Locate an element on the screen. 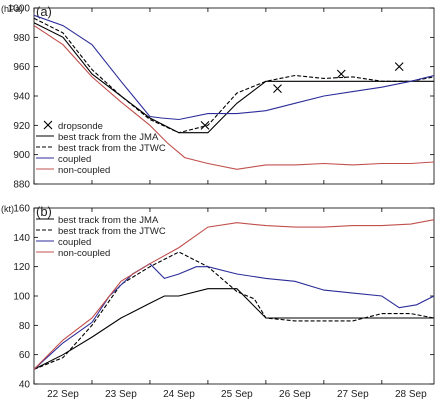 Image resolution: width=439 pixels, height=404 pixels. y-axis-unit-label: (kt) is located at coordinates (7, 209).